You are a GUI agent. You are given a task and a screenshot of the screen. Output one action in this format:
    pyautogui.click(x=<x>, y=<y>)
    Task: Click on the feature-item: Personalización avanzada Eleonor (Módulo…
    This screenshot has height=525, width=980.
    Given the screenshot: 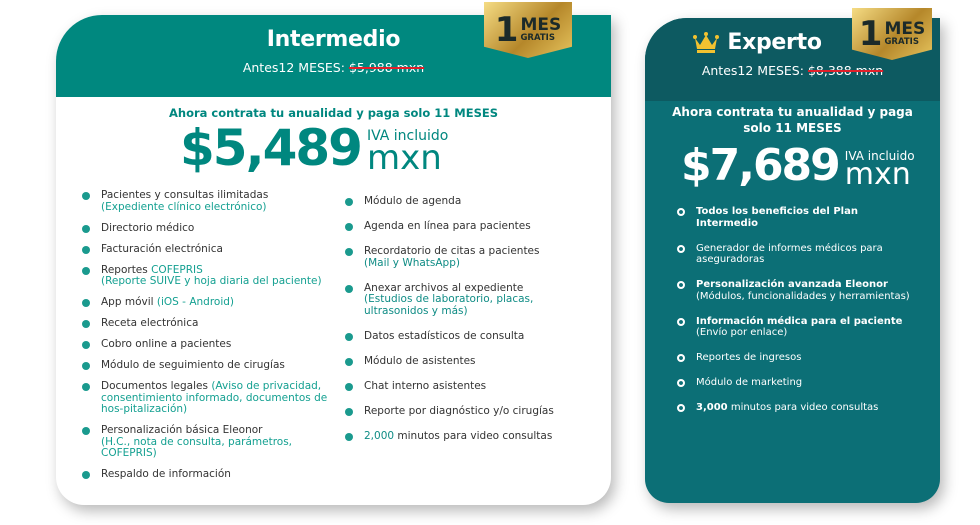 What is the action you would take?
    pyautogui.click(x=797, y=290)
    